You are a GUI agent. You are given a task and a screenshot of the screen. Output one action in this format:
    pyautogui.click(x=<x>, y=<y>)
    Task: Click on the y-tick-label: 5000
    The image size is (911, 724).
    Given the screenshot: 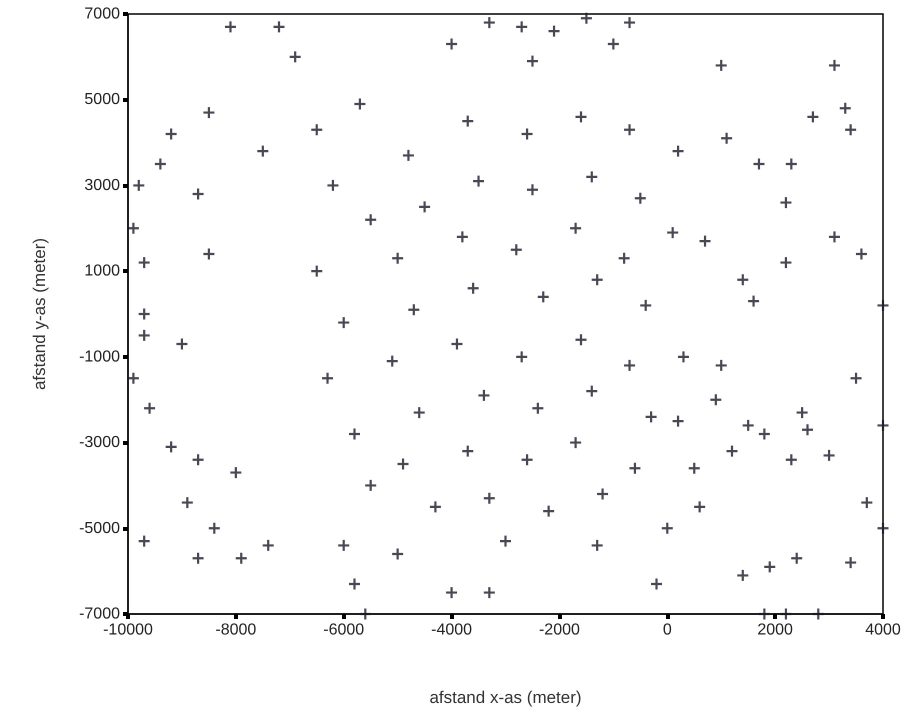 What is the action you would take?
    pyautogui.click(x=102, y=99)
    